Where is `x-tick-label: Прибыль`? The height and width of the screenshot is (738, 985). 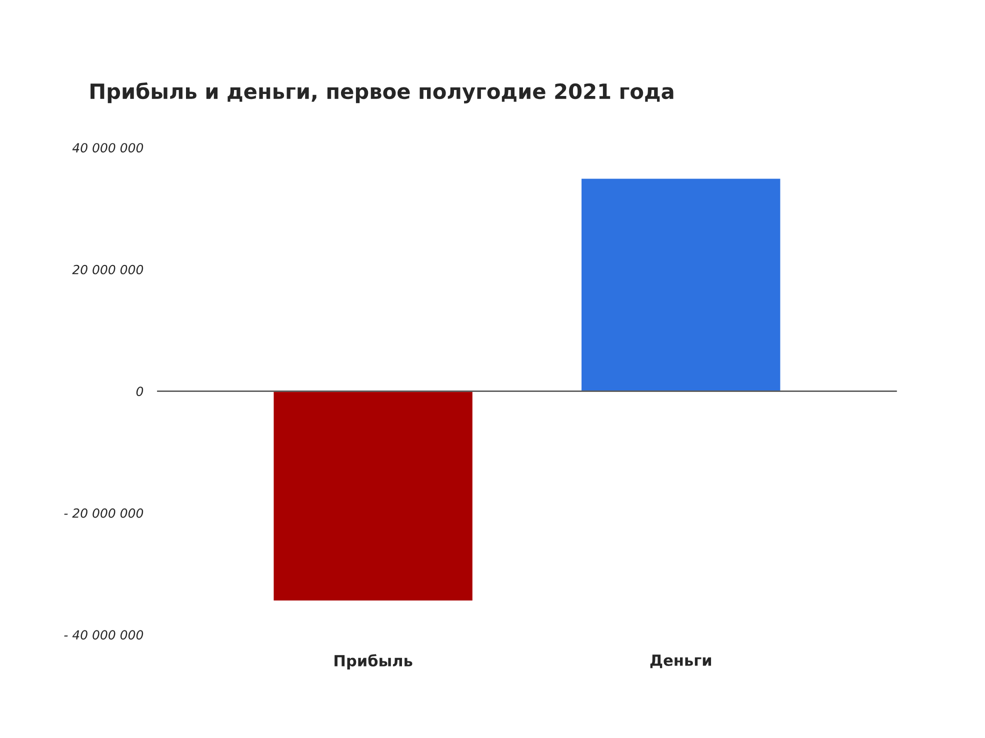
x-tick-label: Прибыль is located at coordinates (373, 662).